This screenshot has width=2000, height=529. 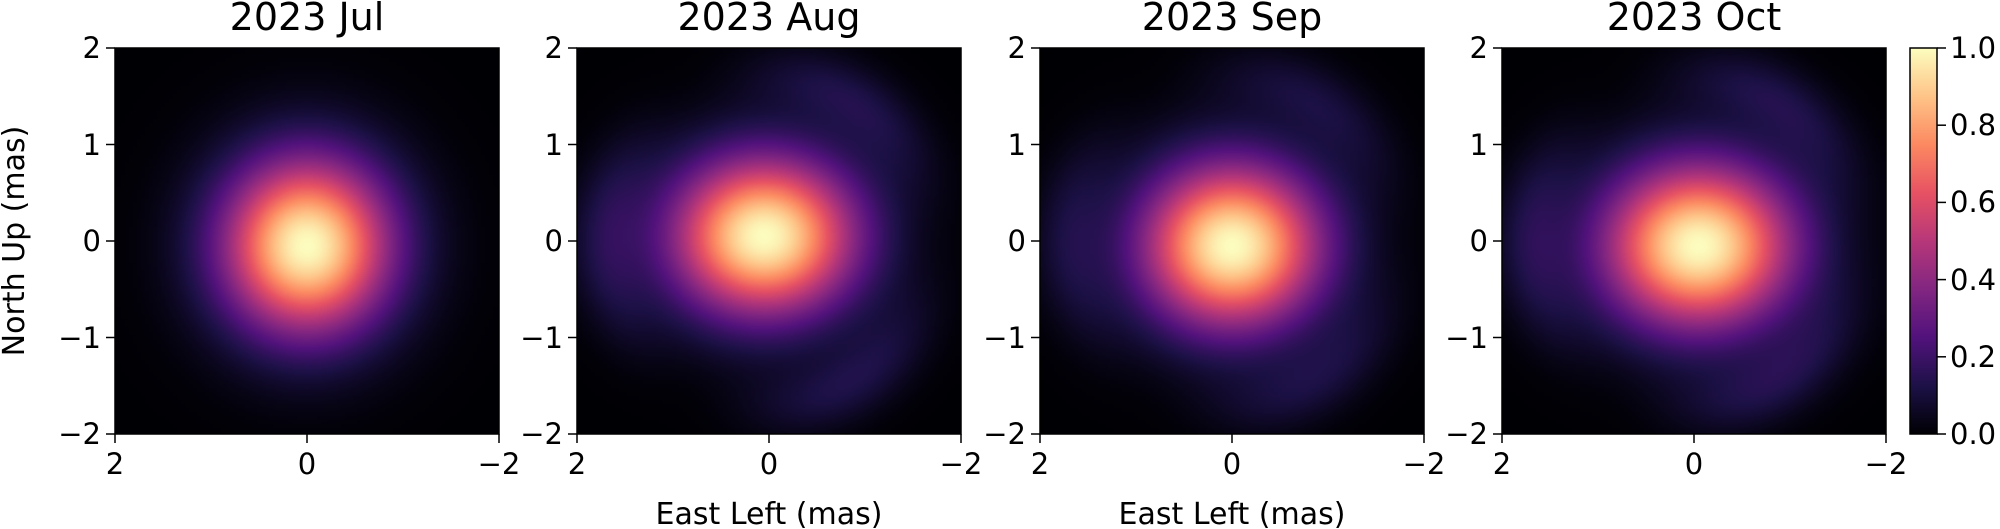 I want to click on panel-4-ytick-label: −2, so click(x=1466, y=434).